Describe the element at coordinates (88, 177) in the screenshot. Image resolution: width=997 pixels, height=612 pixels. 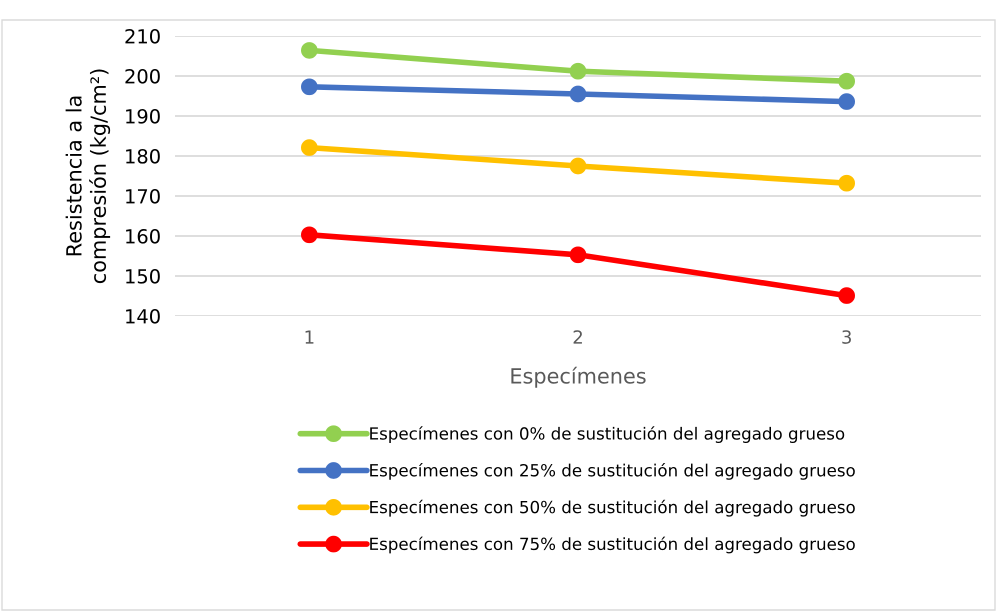
I see `y-axis-title: Resistencia a la compresión (kg/cm²)` at that location.